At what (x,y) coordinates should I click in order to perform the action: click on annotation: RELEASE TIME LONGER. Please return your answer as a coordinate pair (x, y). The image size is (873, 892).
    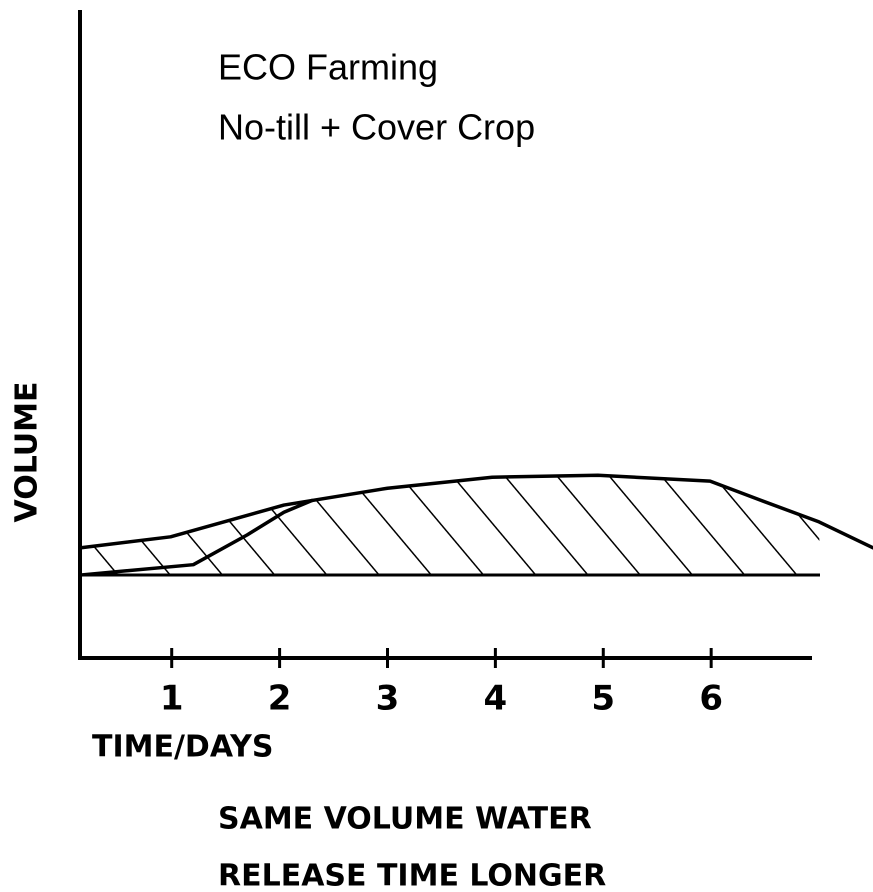
    Looking at the image, I should click on (412, 875).